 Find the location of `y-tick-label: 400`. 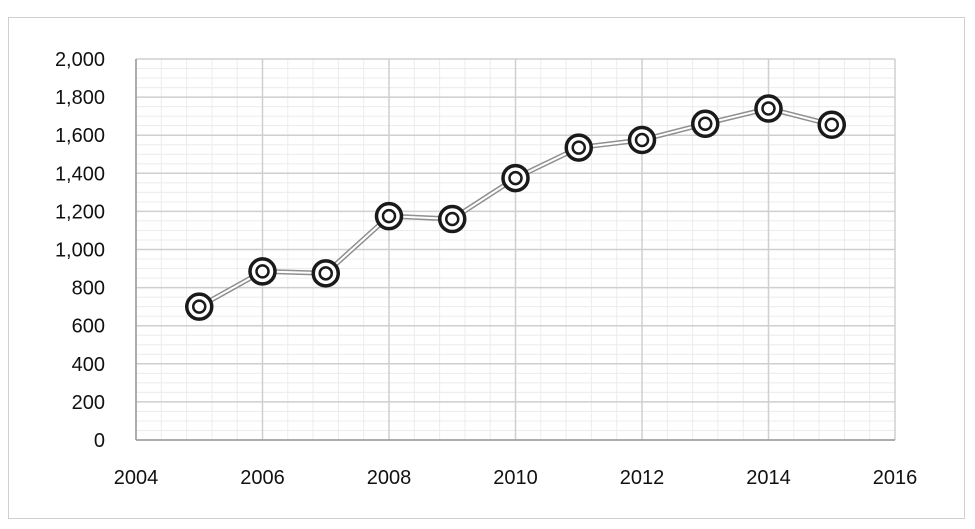

y-tick-label: 400 is located at coordinates (88, 365).